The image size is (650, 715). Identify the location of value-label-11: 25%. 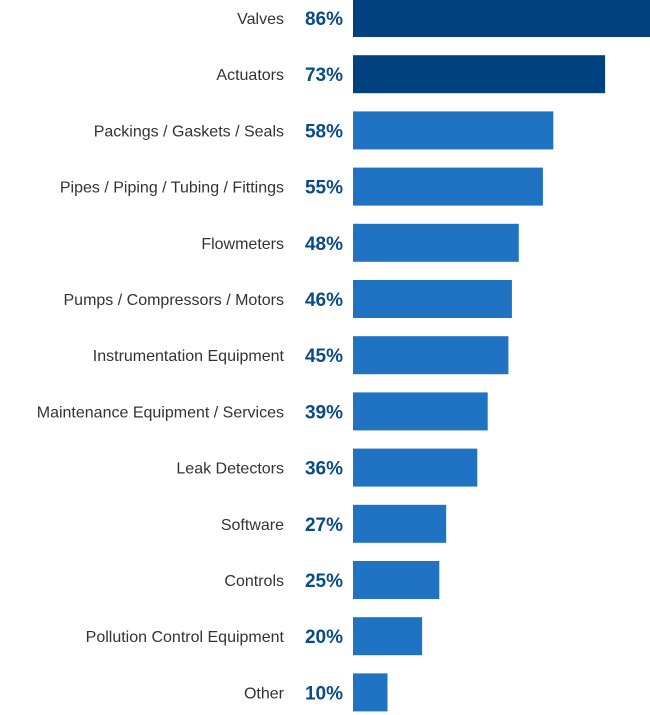
(324, 581).